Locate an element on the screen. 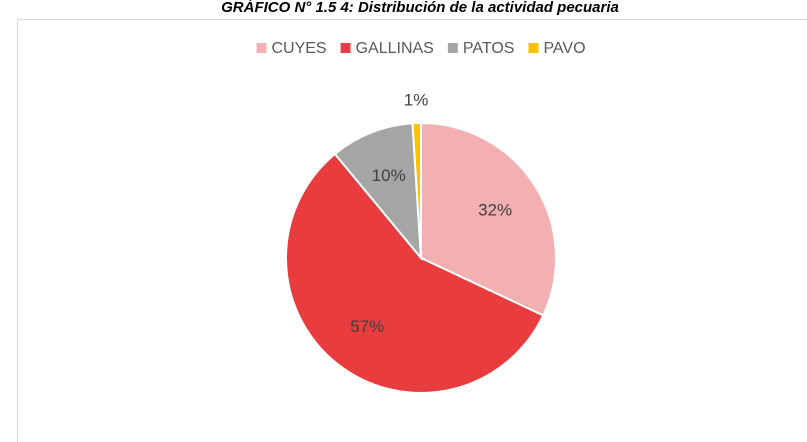  data-label: 10% is located at coordinates (389, 175).